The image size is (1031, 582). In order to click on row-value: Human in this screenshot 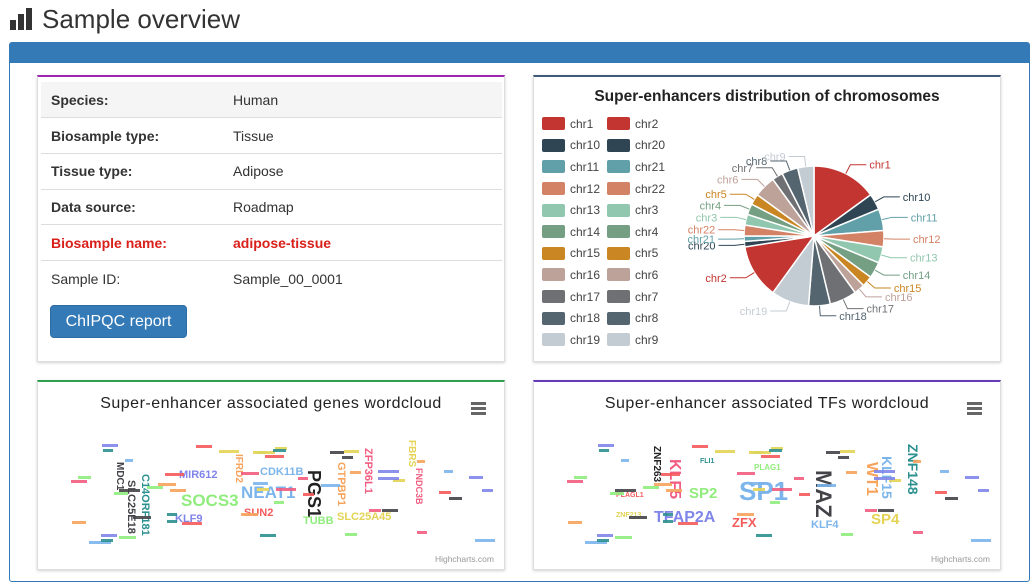, I will do `click(362, 100)`.